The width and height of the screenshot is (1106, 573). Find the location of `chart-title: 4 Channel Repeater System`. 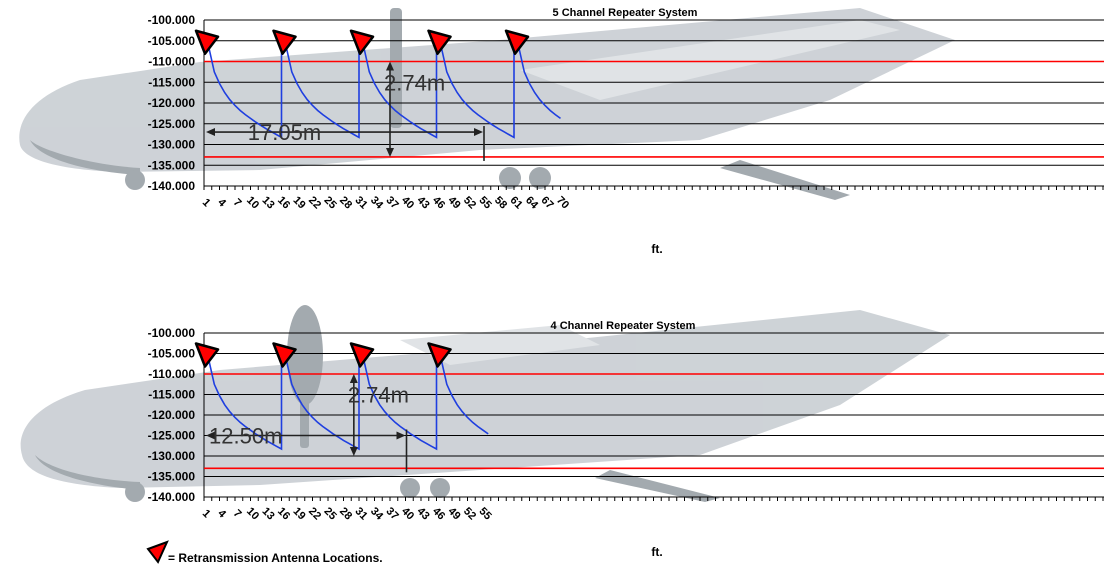

chart-title: 4 Channel Repeater System is located at coordinates (623, 326).